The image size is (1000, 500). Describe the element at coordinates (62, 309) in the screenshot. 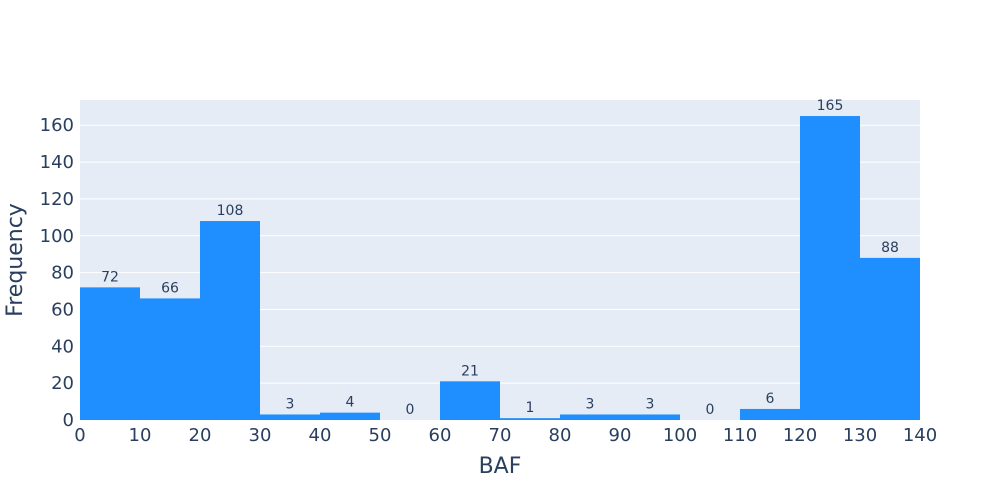

I see `y-tick-label: 60` at that location.